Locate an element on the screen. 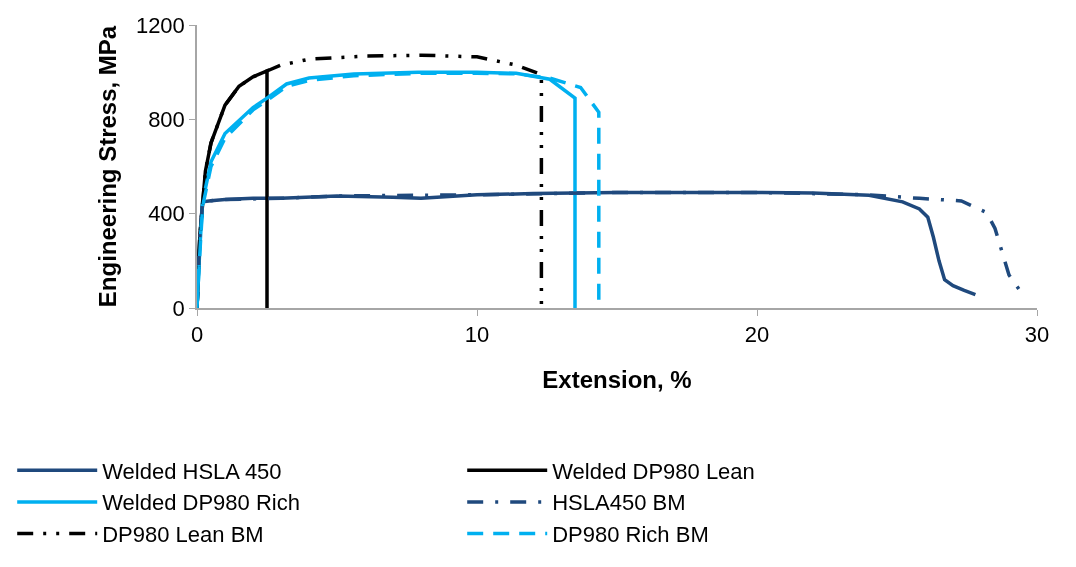 This screenshot has width=1076, height=567. x-tick-label: 10 is located at coordinates (477, 335).